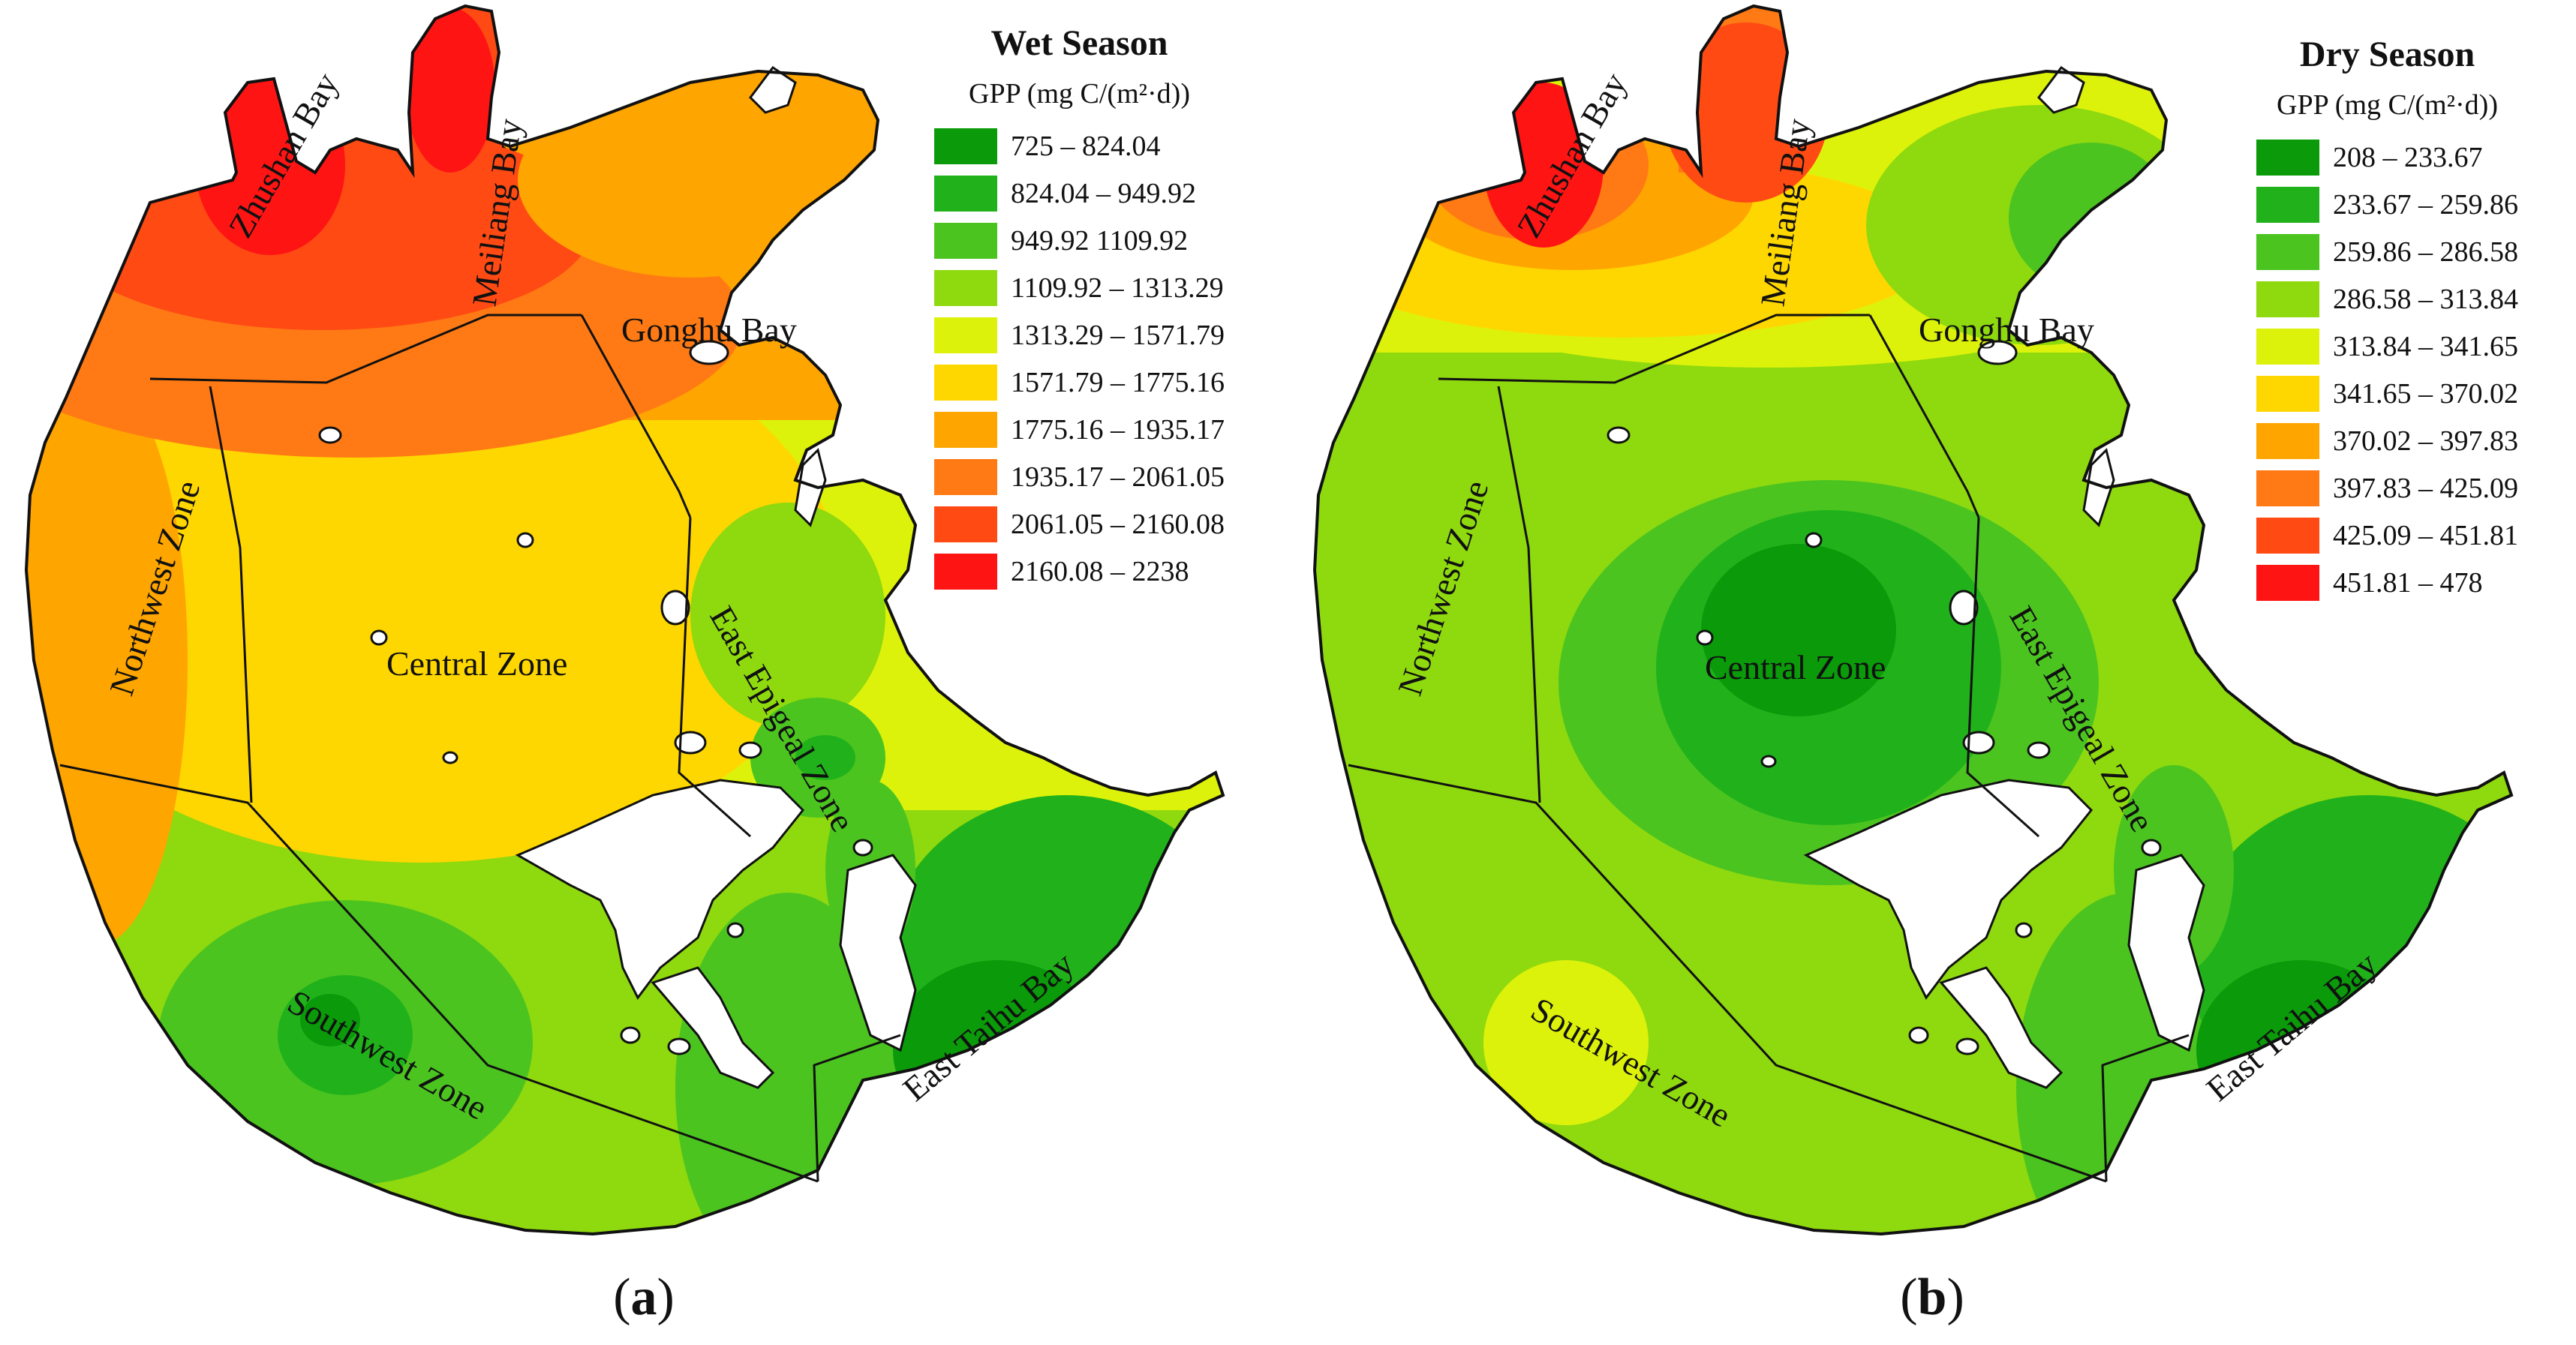 The height and width of the screenshot is (1345, 2576). I want to click on legend-row: 1775.16 – 1935.17, so click(1079, 429).